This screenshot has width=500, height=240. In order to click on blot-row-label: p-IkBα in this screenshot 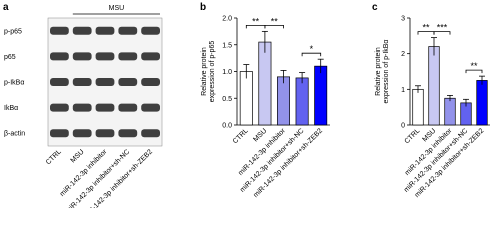, I will do `click(14, 83)`.